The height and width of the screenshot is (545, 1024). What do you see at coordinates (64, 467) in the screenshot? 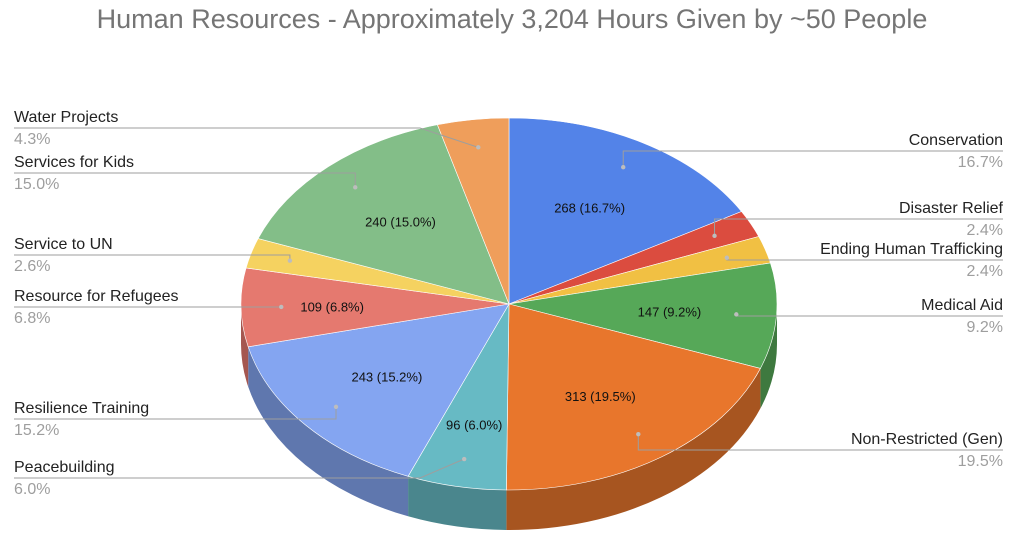
I see `callout-name-peacebuilding: Peacebuilding` at bounding box center [64, 467].